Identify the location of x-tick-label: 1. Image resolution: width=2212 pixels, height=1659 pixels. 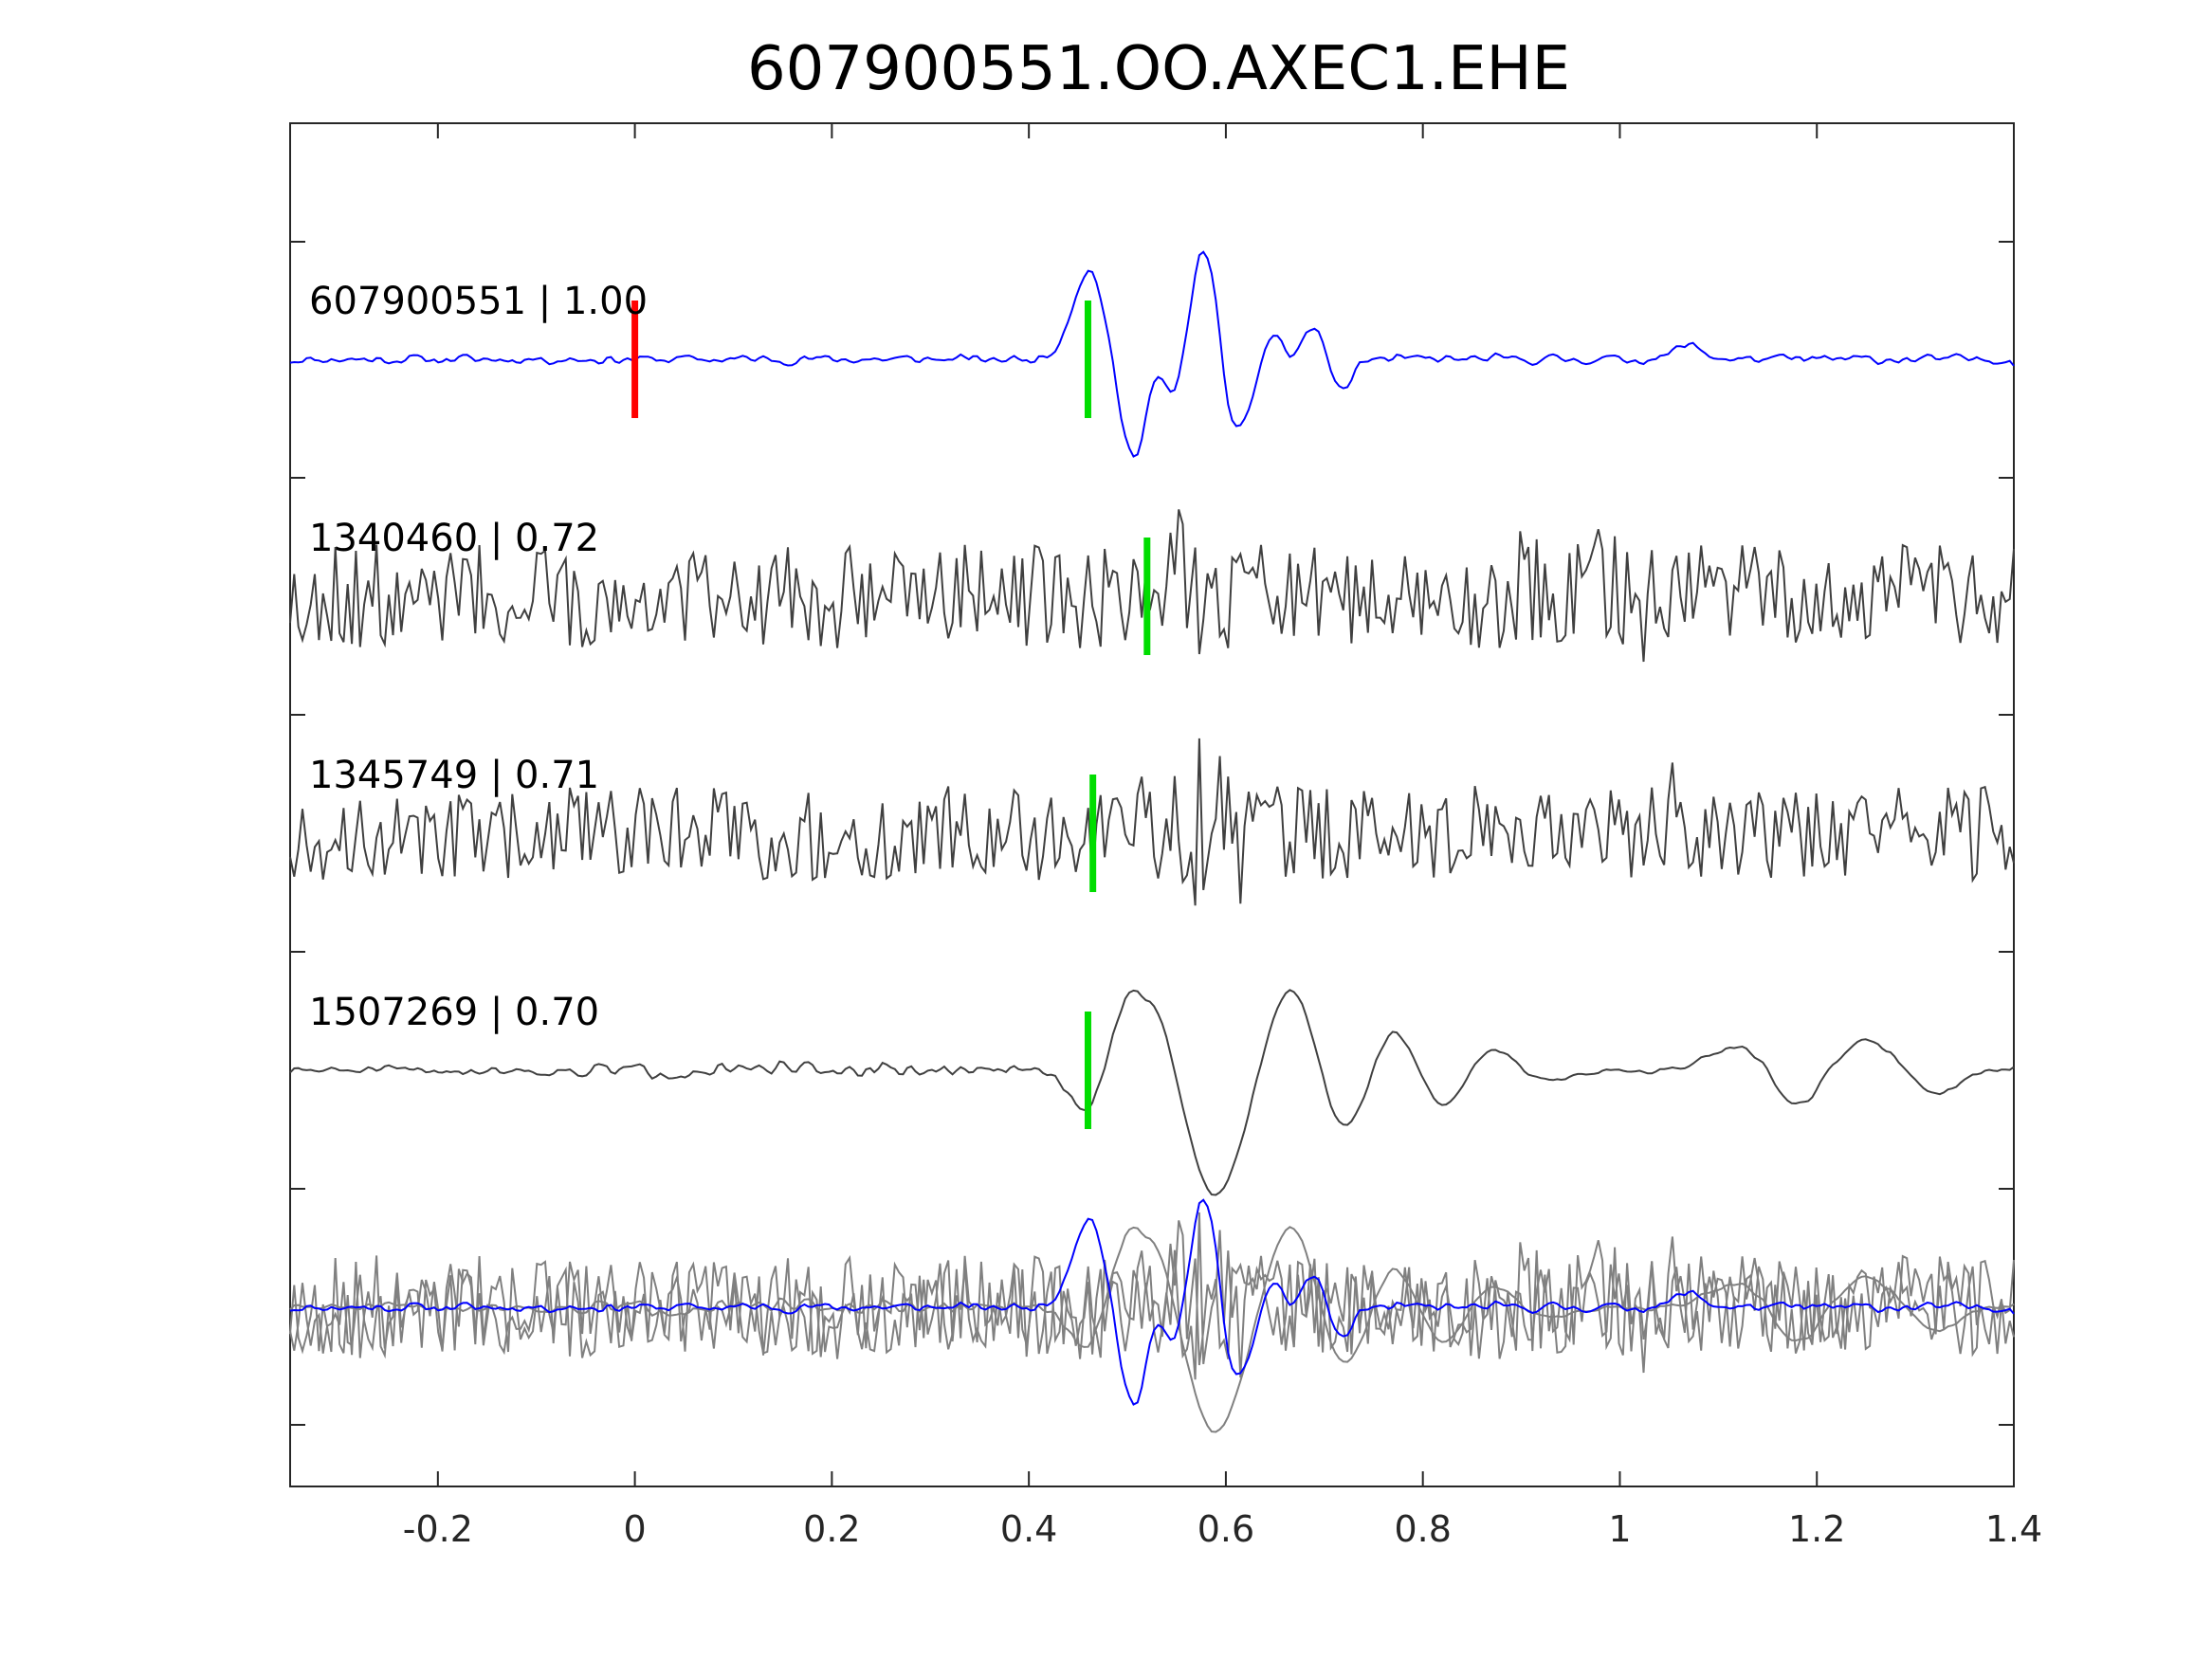
(1619, 1529).